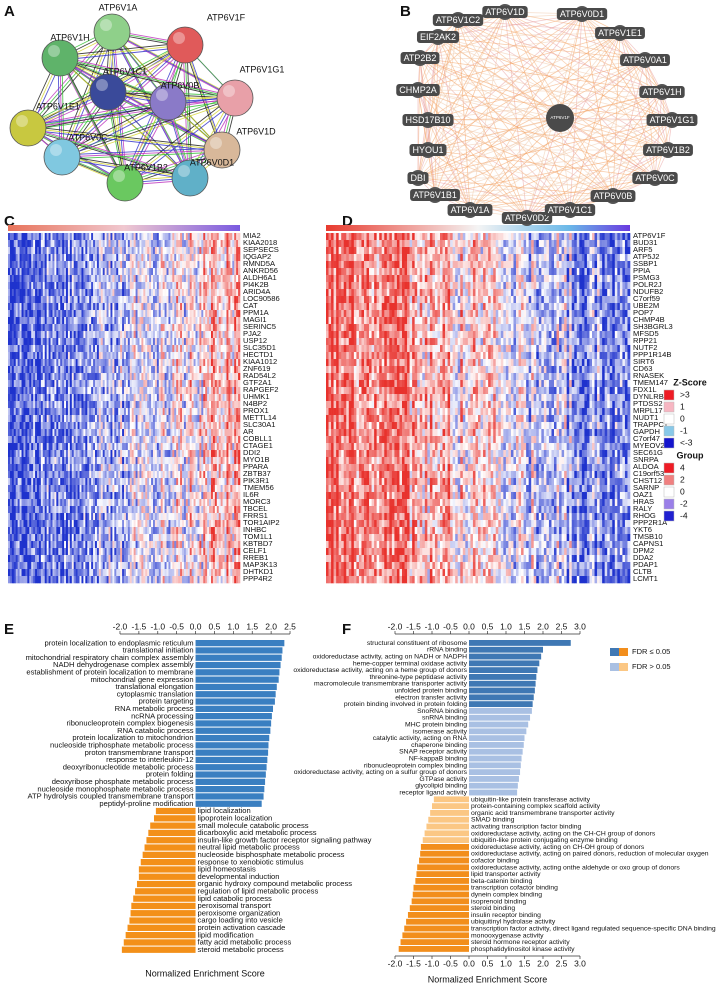 The image size is (725, 991). What do you see at coordinates (470, 210) in the screenshot?
I see `label-box` at bounding box center [470, 210].